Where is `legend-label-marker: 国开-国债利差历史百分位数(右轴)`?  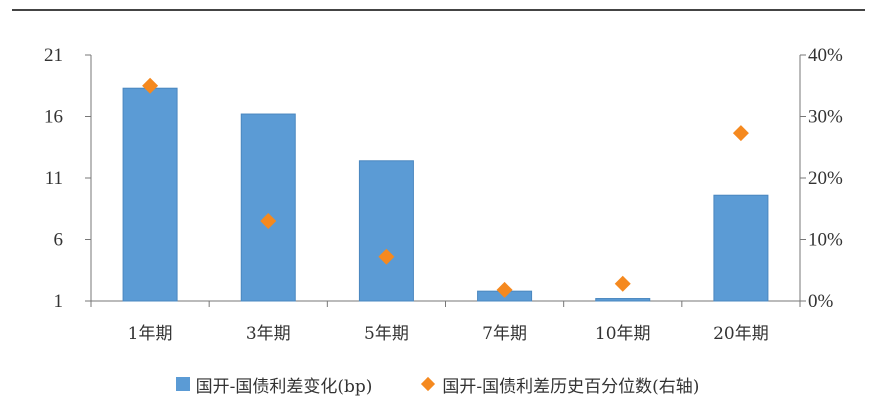 legend-label-marker: 国开-国债利差历史百分位数(右轴) is located at coordinates (571, 386).